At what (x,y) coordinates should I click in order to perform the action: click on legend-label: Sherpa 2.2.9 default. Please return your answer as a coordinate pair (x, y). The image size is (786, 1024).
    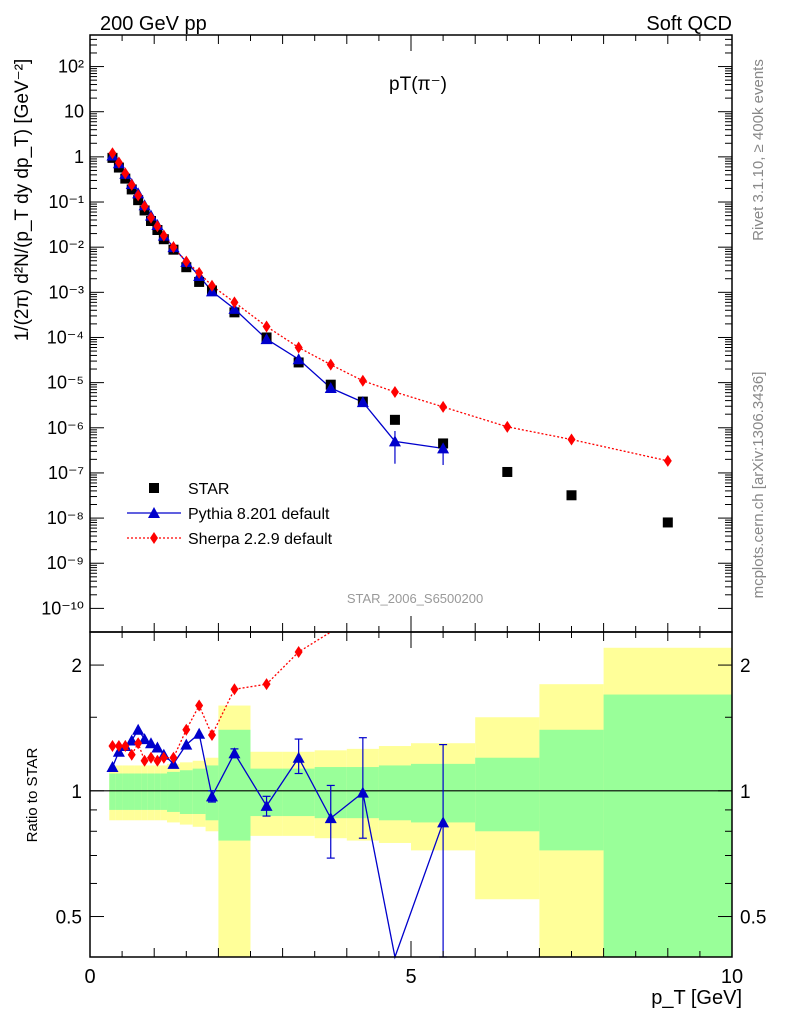
    Looking at the image, I should click on (260, 539).